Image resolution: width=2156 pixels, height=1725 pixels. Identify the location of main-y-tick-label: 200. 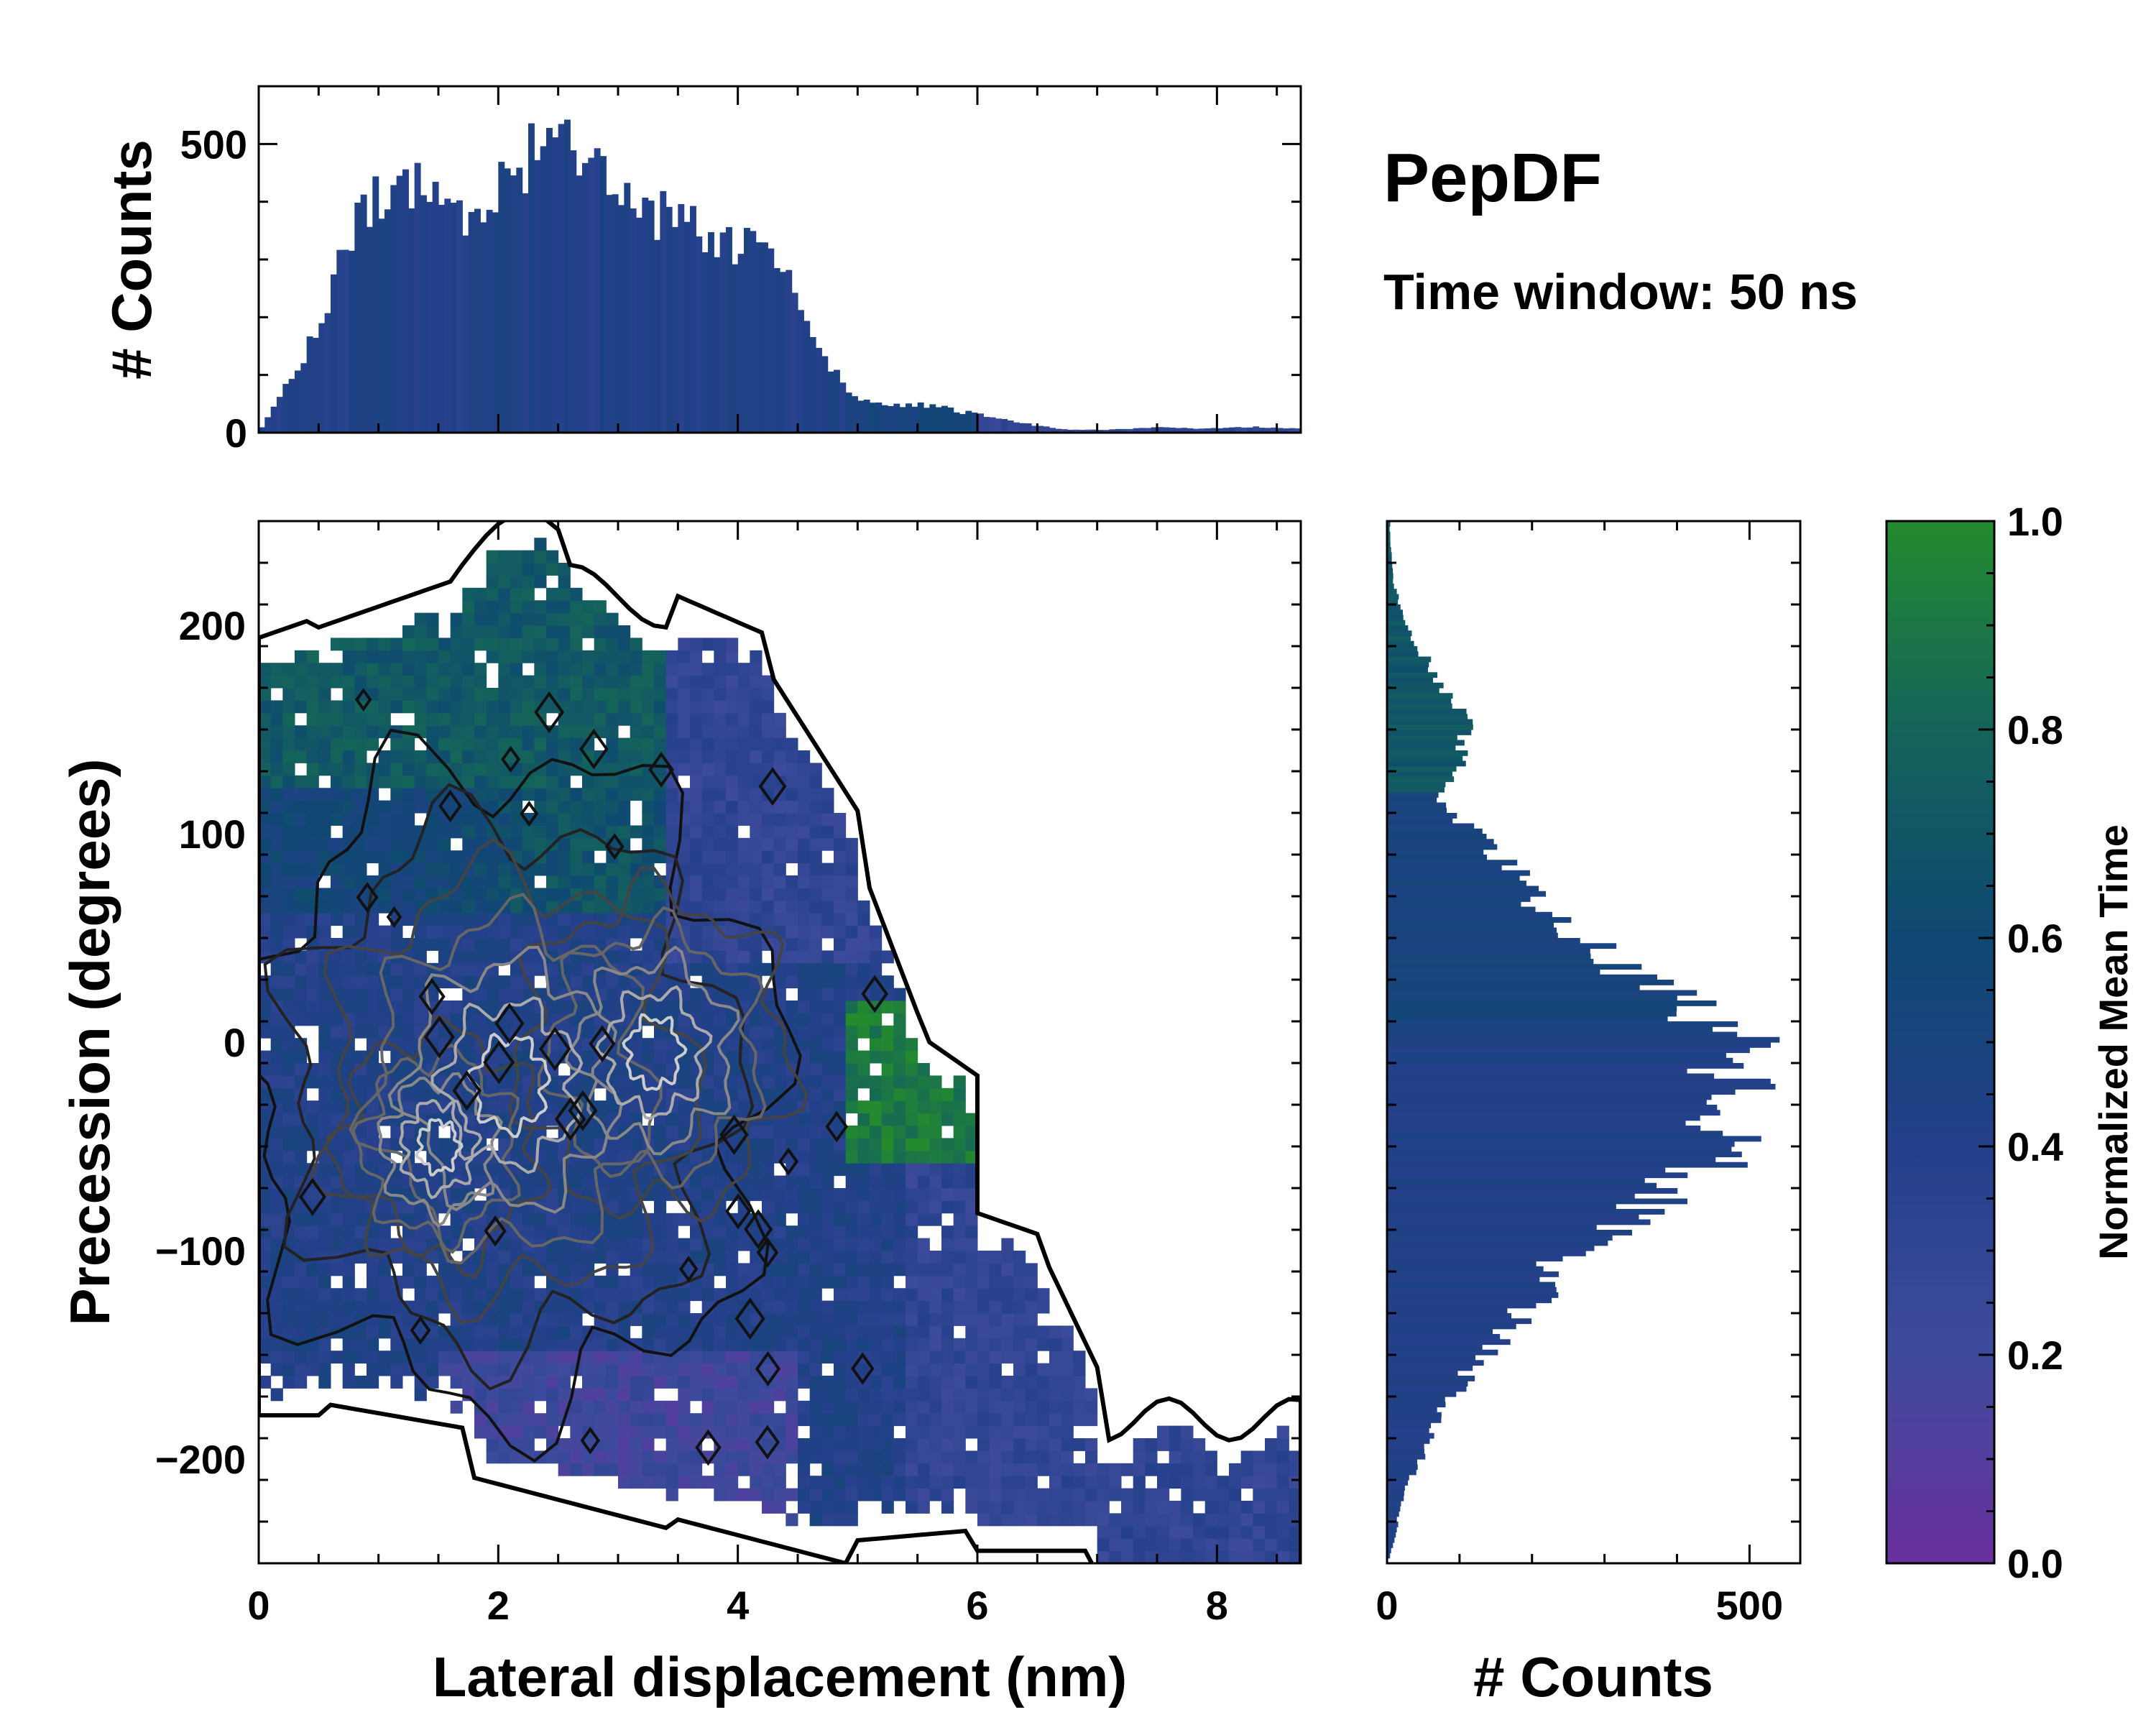
(213, 625).